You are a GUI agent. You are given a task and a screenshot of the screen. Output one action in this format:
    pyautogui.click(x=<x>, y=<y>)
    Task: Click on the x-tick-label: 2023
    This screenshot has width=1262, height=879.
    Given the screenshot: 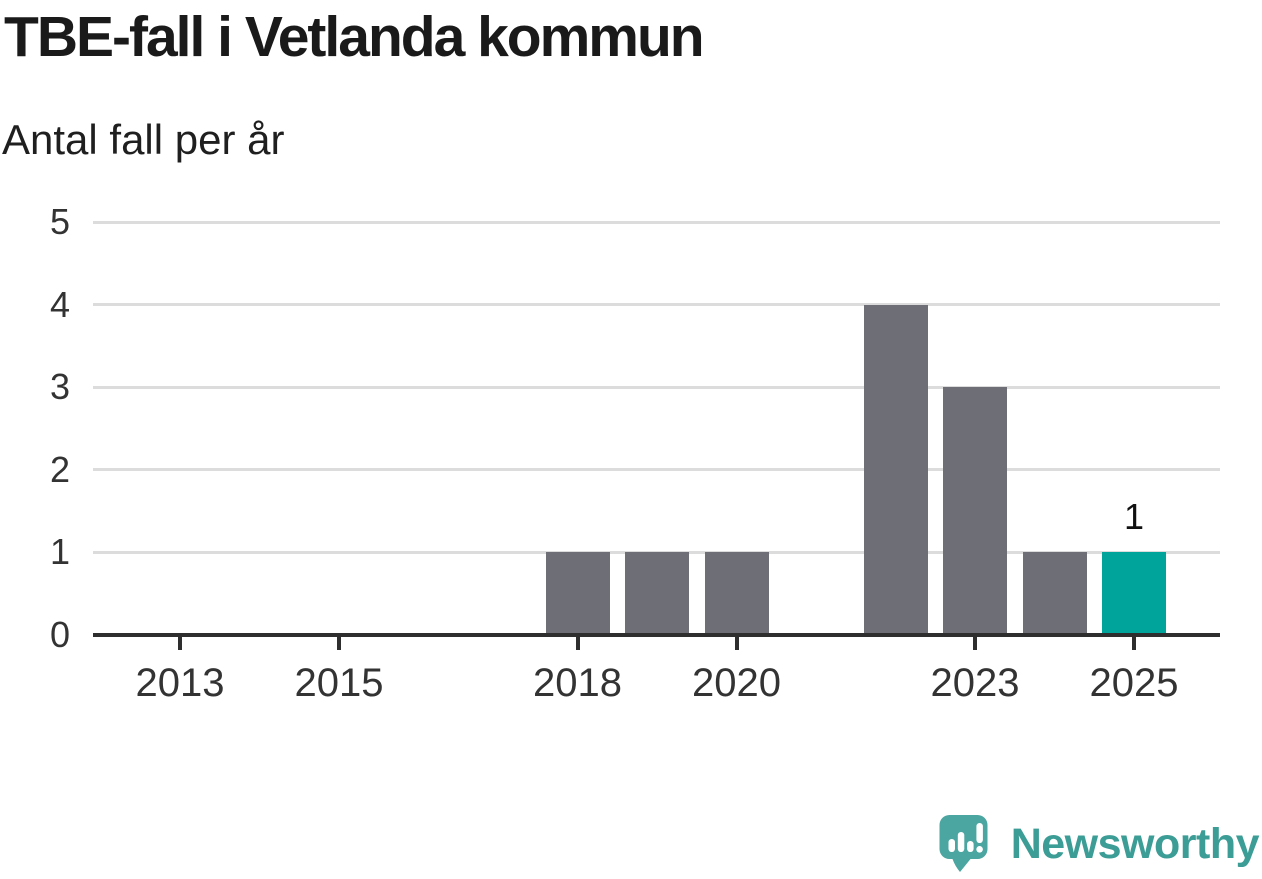 What is the action you would take?
    pyautogui.click(x=975, y=683)
    